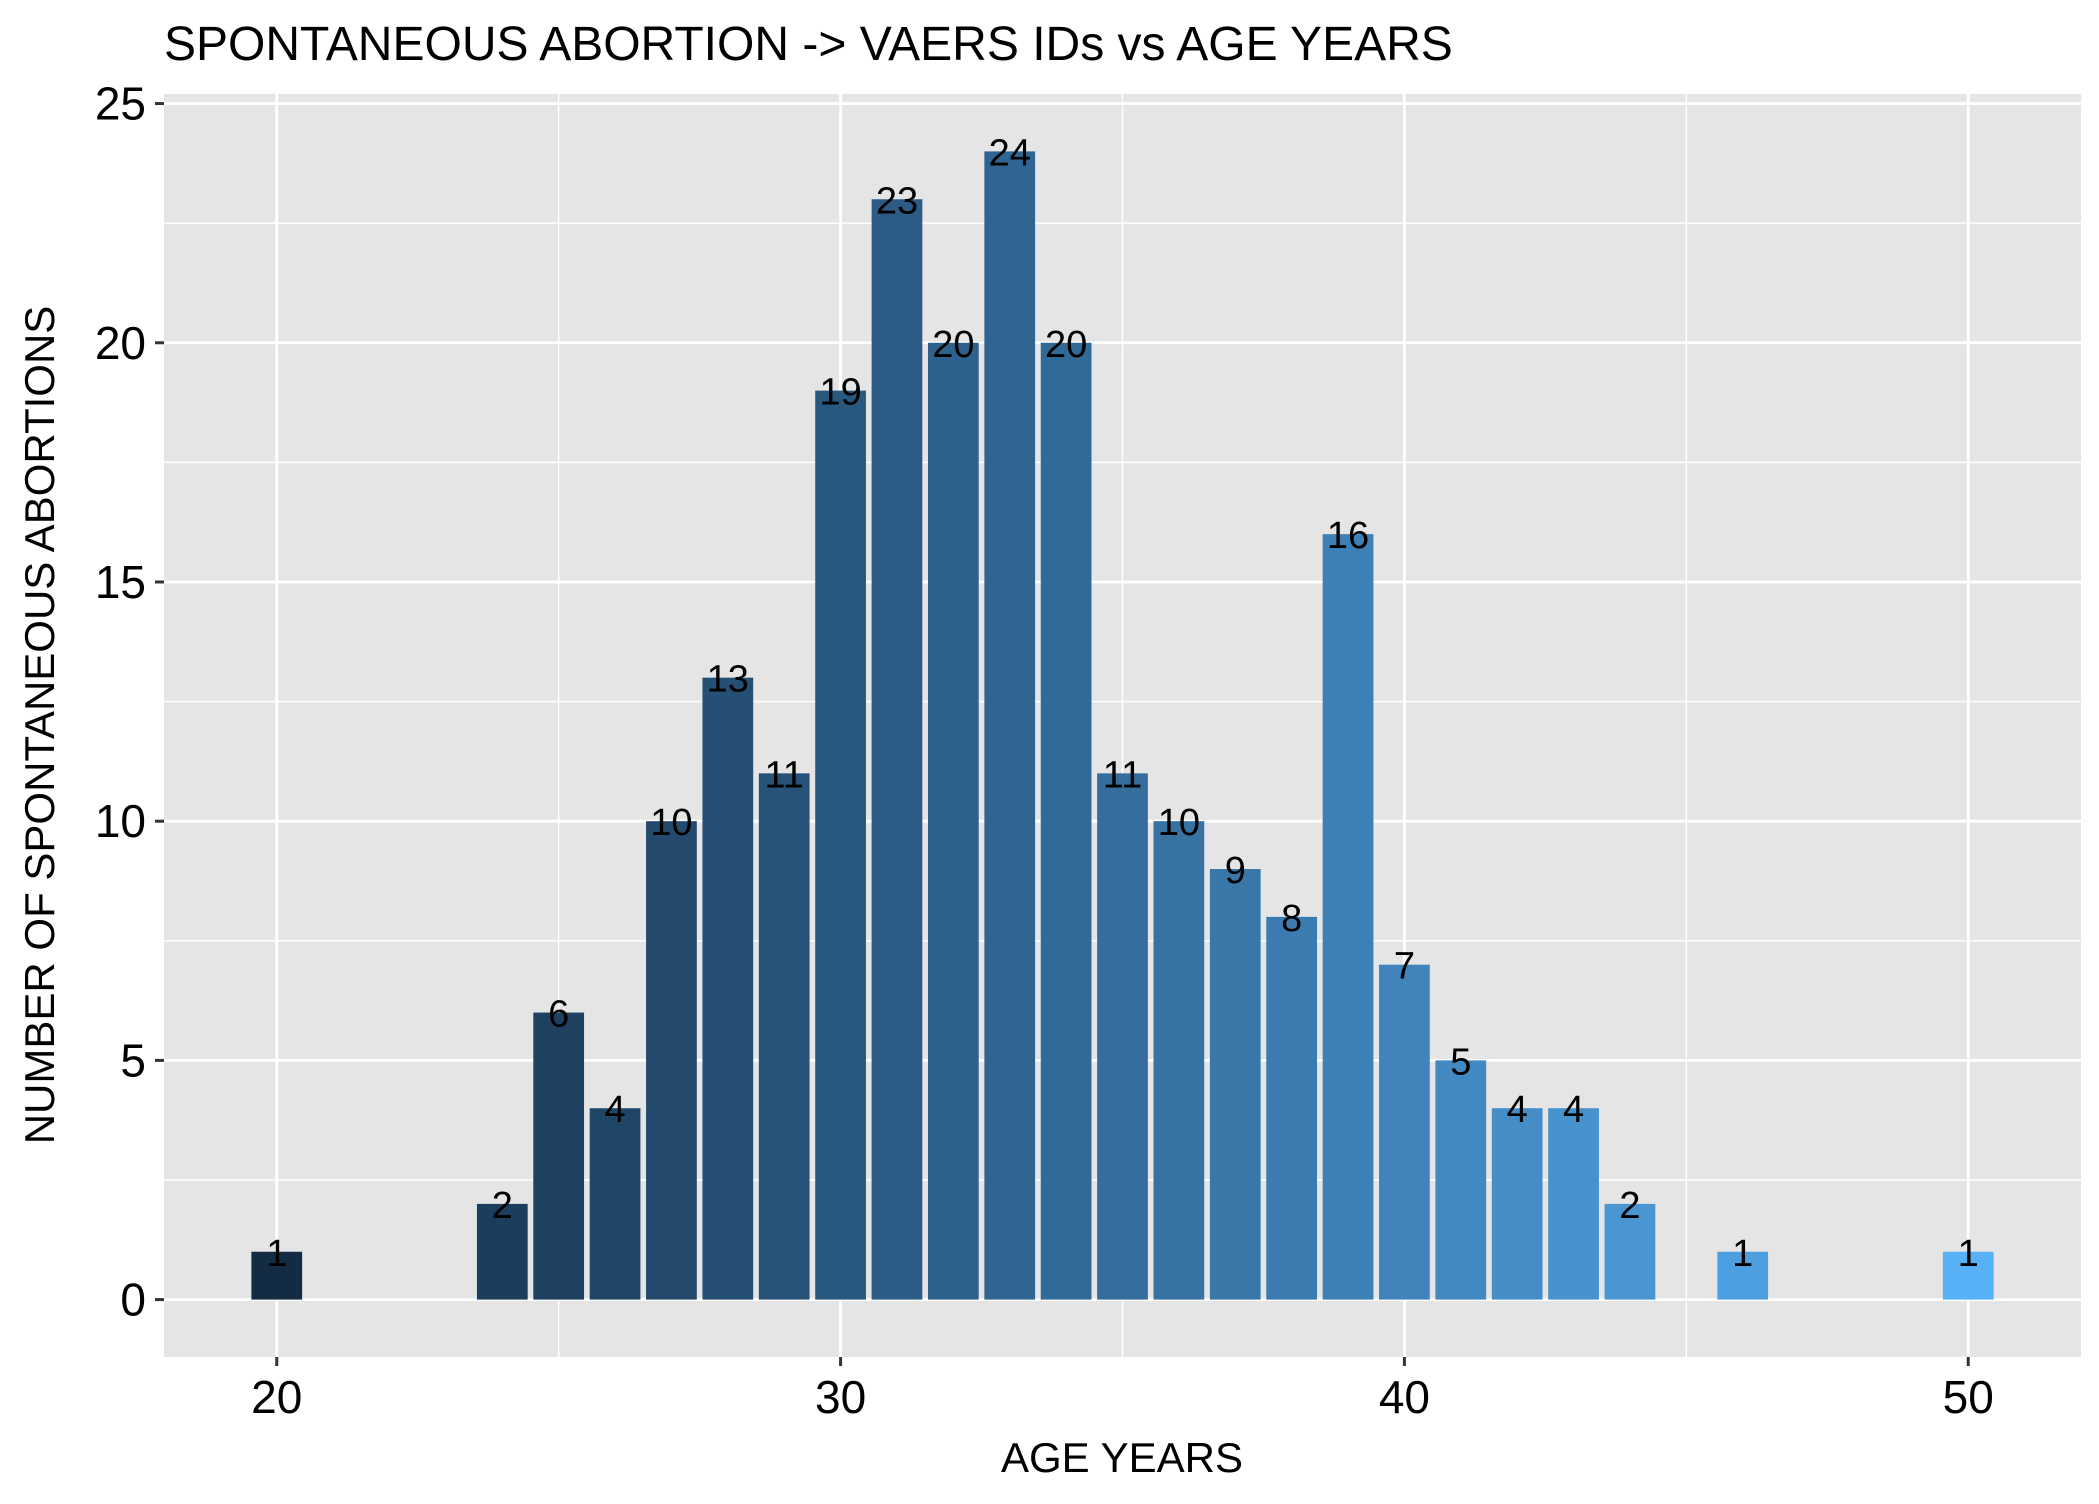 The width and height of the screenshot is (2099, 1504). Describe the element at coordinates (120, 582) in the screenshot. I see `y-tick-label: 15` at that location.